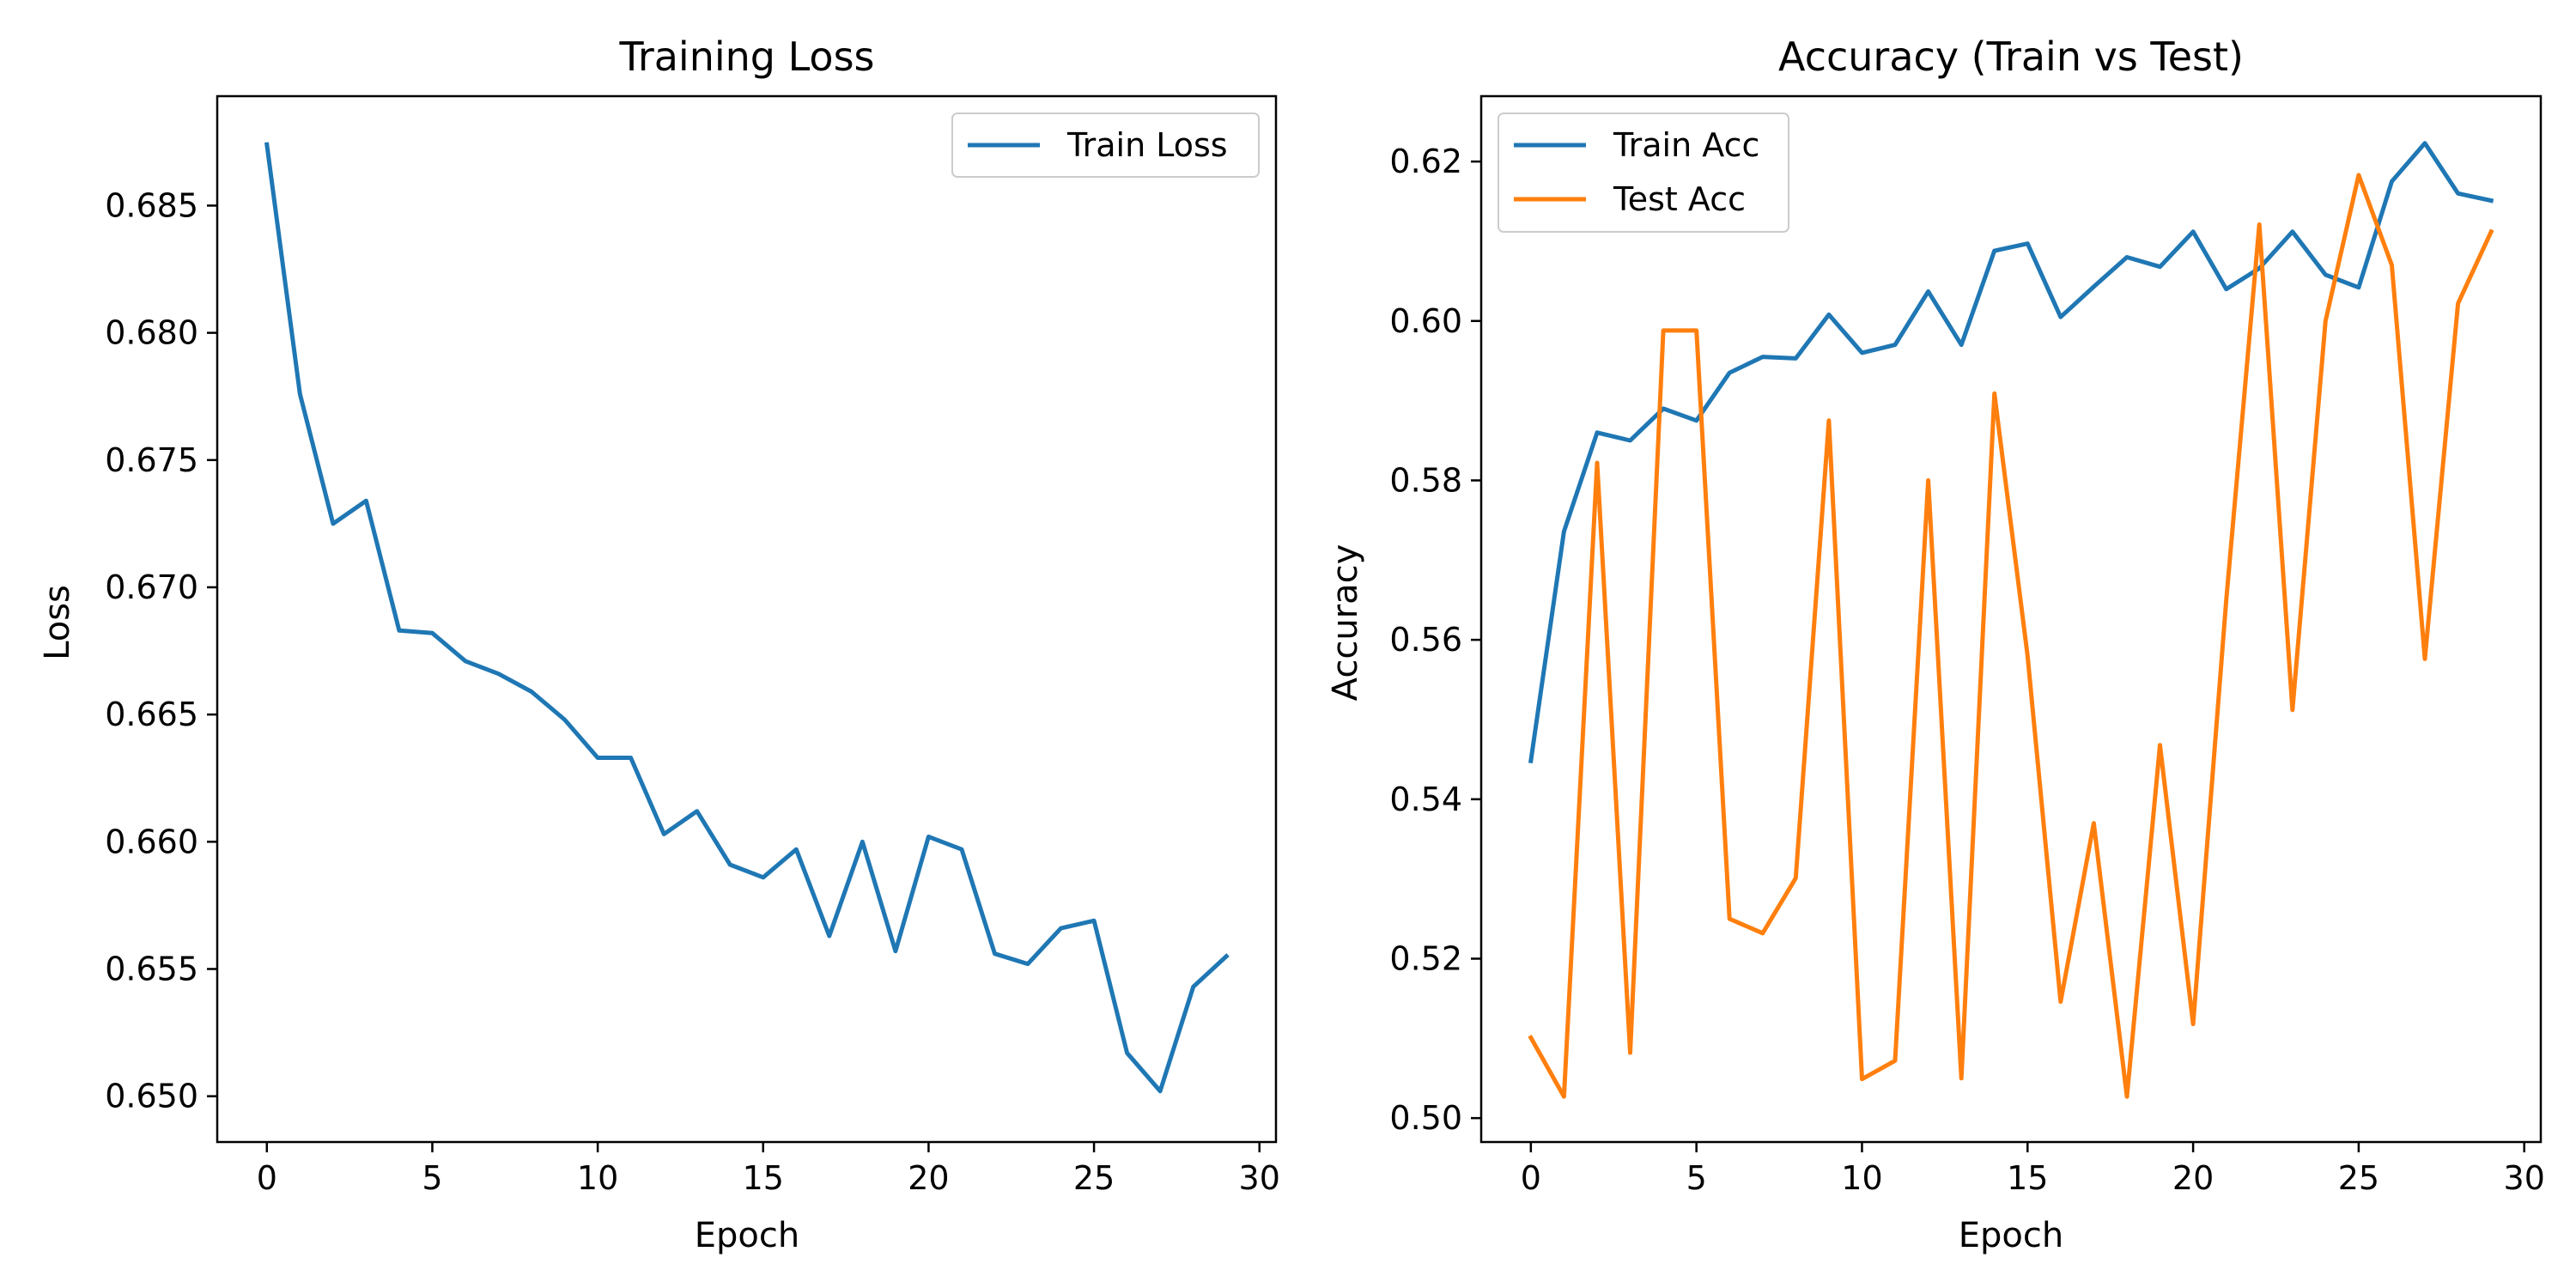  What do you see at coordinates (764, 1178) in the screenshot?
I see `loss-x-tick-label: 15` at bounding box center [764, 1178].